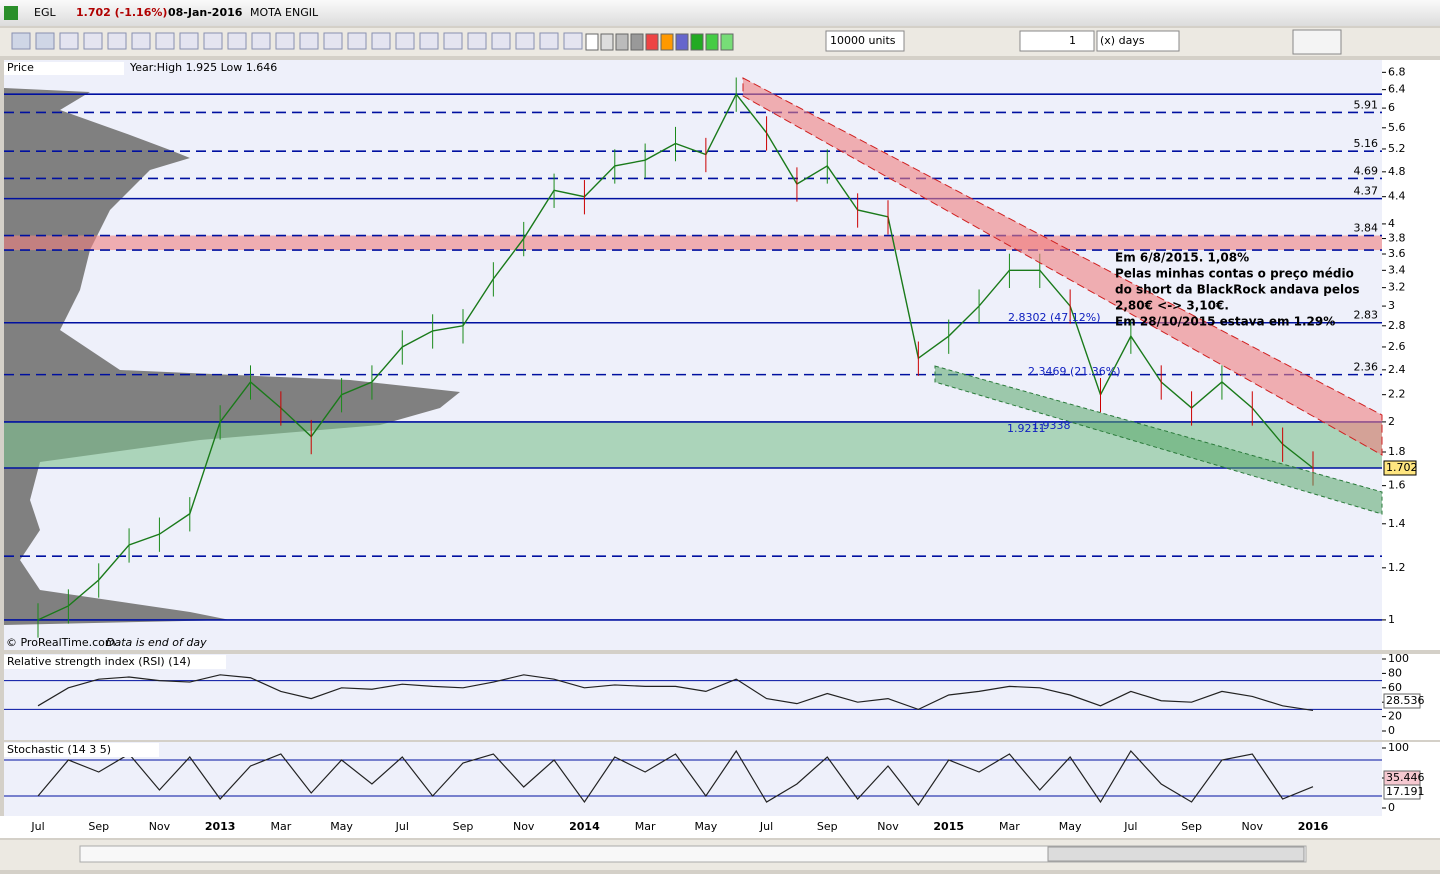 The image size is (1440, 874). I want to click on instrument-name: MOTA ENGIL, so click(284, 12).